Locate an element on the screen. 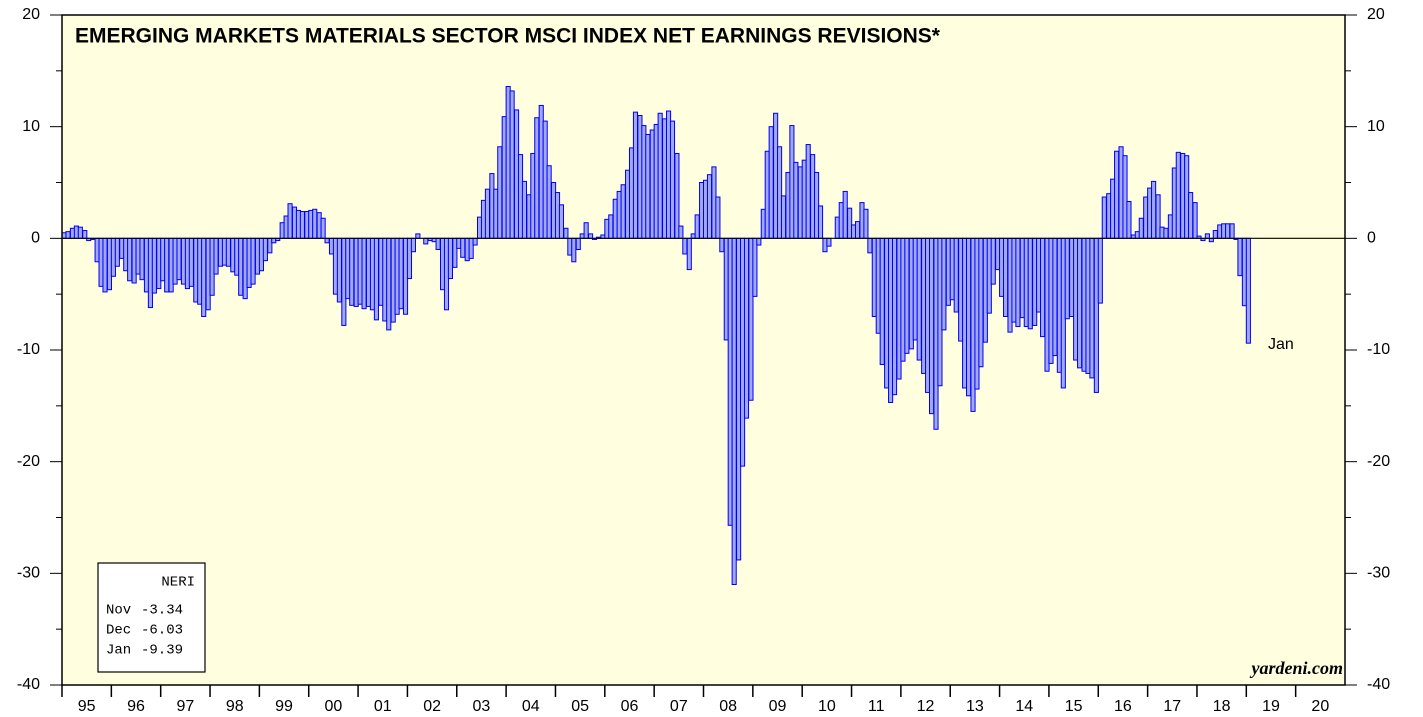 The height and width of the screenshot is (717, 1423). x-tick-label: 15 is located at coordinates (1074, 706).